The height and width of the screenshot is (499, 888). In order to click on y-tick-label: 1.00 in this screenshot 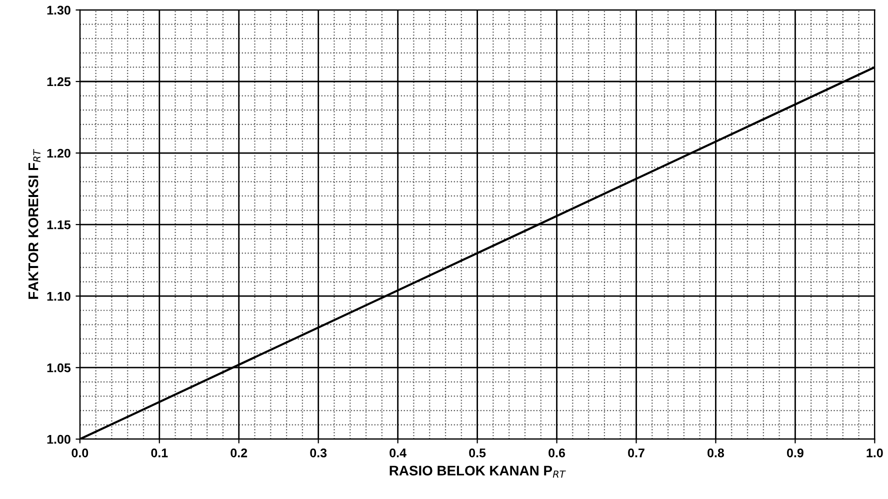, I will do `click(58, 439)`.